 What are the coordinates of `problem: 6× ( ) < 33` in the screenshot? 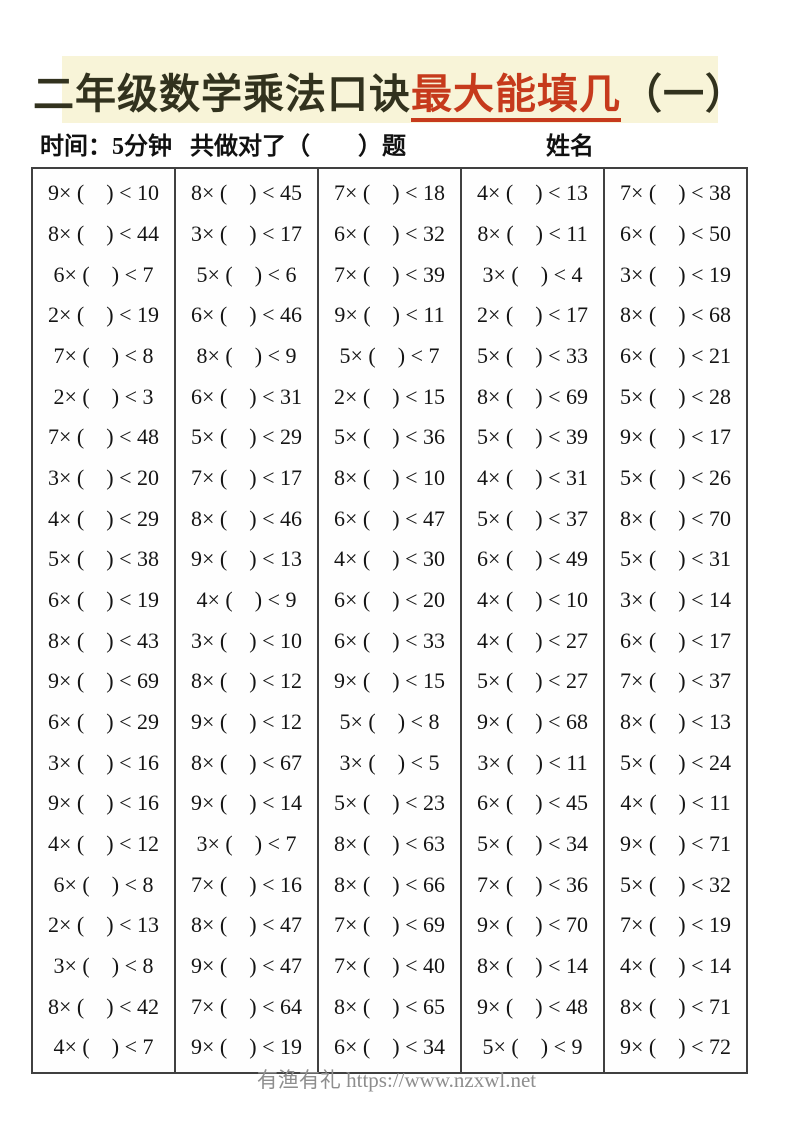 It's located at (389, 640).